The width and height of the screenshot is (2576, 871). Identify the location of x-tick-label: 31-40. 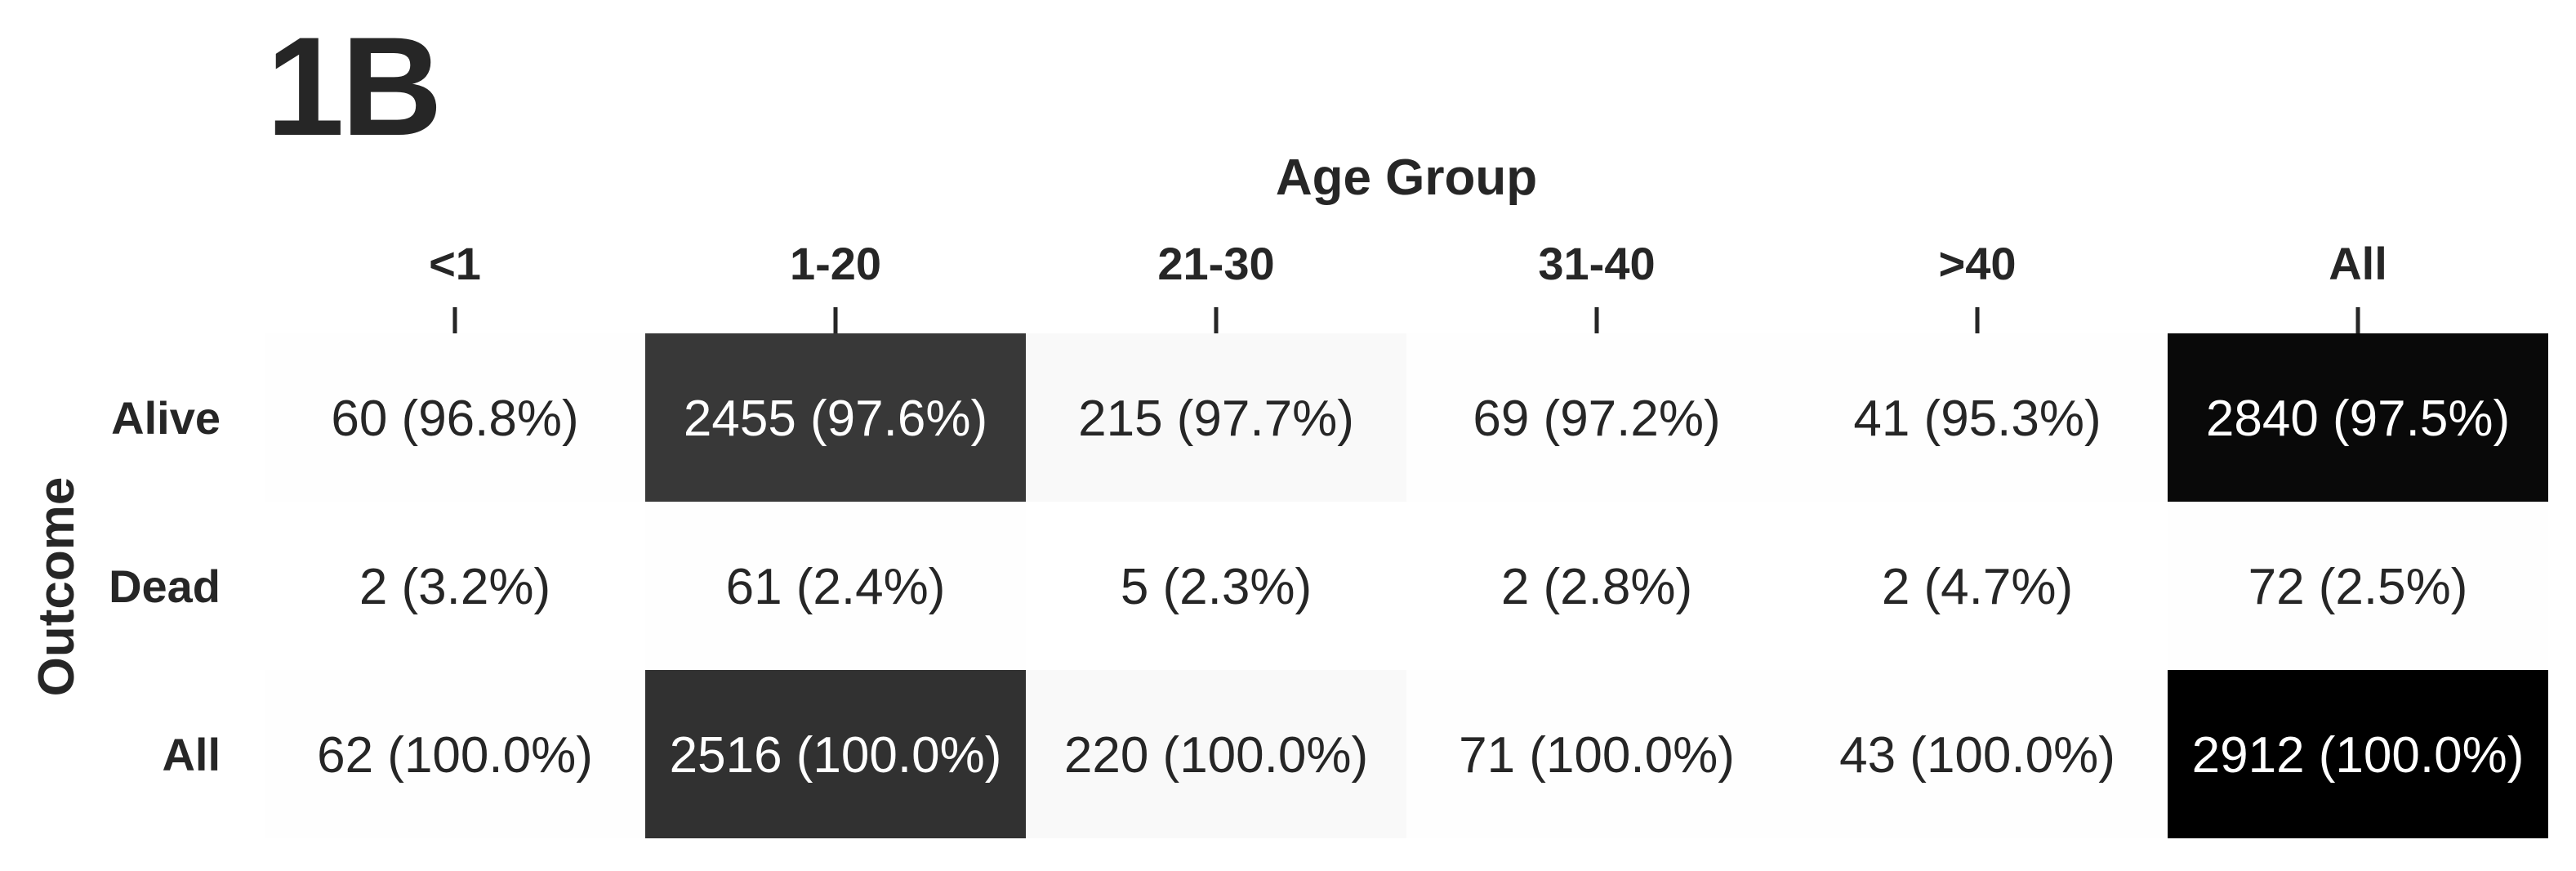
(1596, 263).